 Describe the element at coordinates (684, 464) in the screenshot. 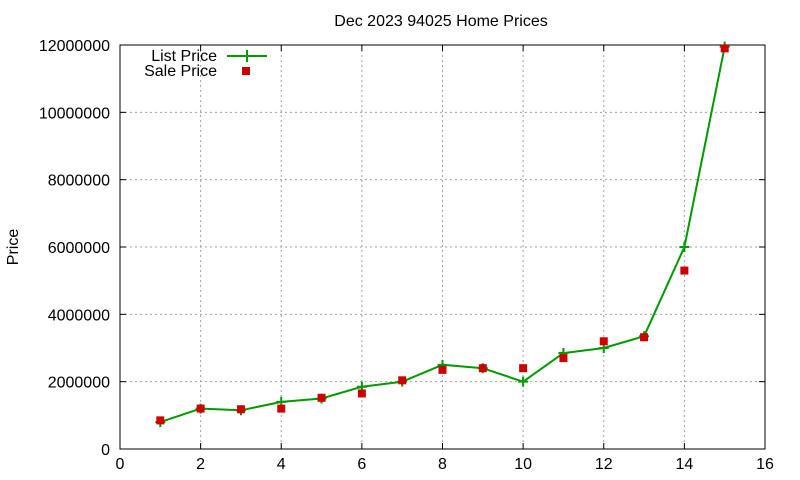

I see `x-tick-label: 14` at that location.